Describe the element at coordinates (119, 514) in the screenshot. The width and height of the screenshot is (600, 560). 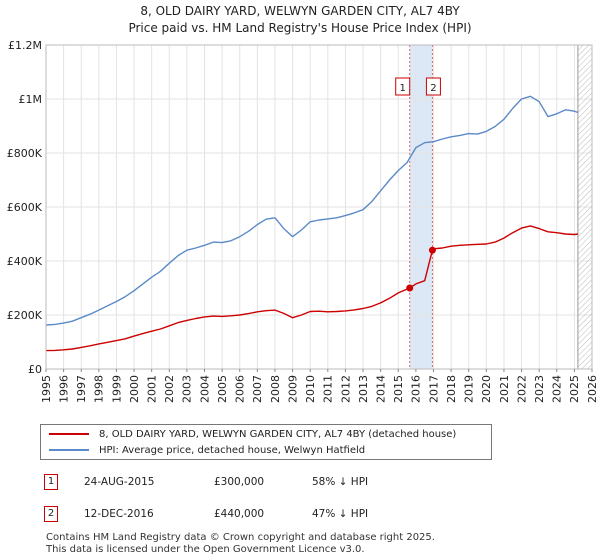
I see `transaction-date: 12-DEC-2016` at that location.